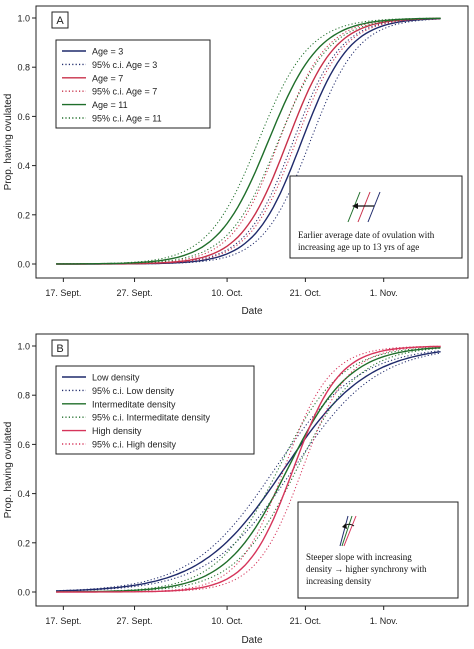  I want to click on legend-label: Age = 3, so click(107, 52).